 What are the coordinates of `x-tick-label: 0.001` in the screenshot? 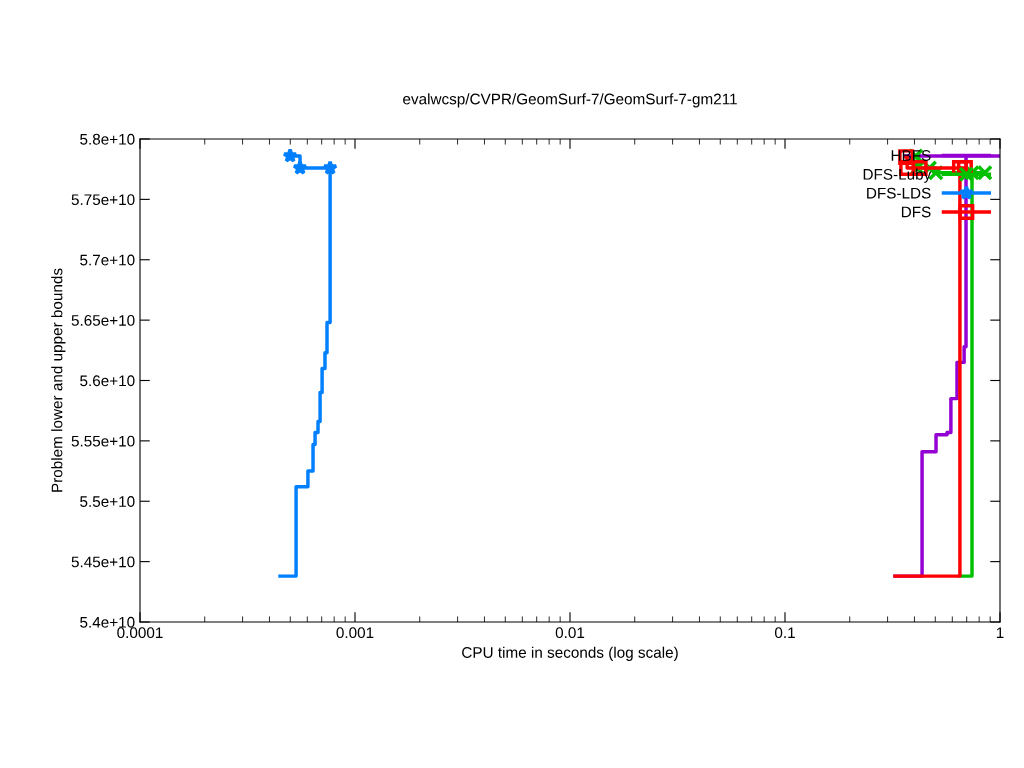 It's located at (355, 633).